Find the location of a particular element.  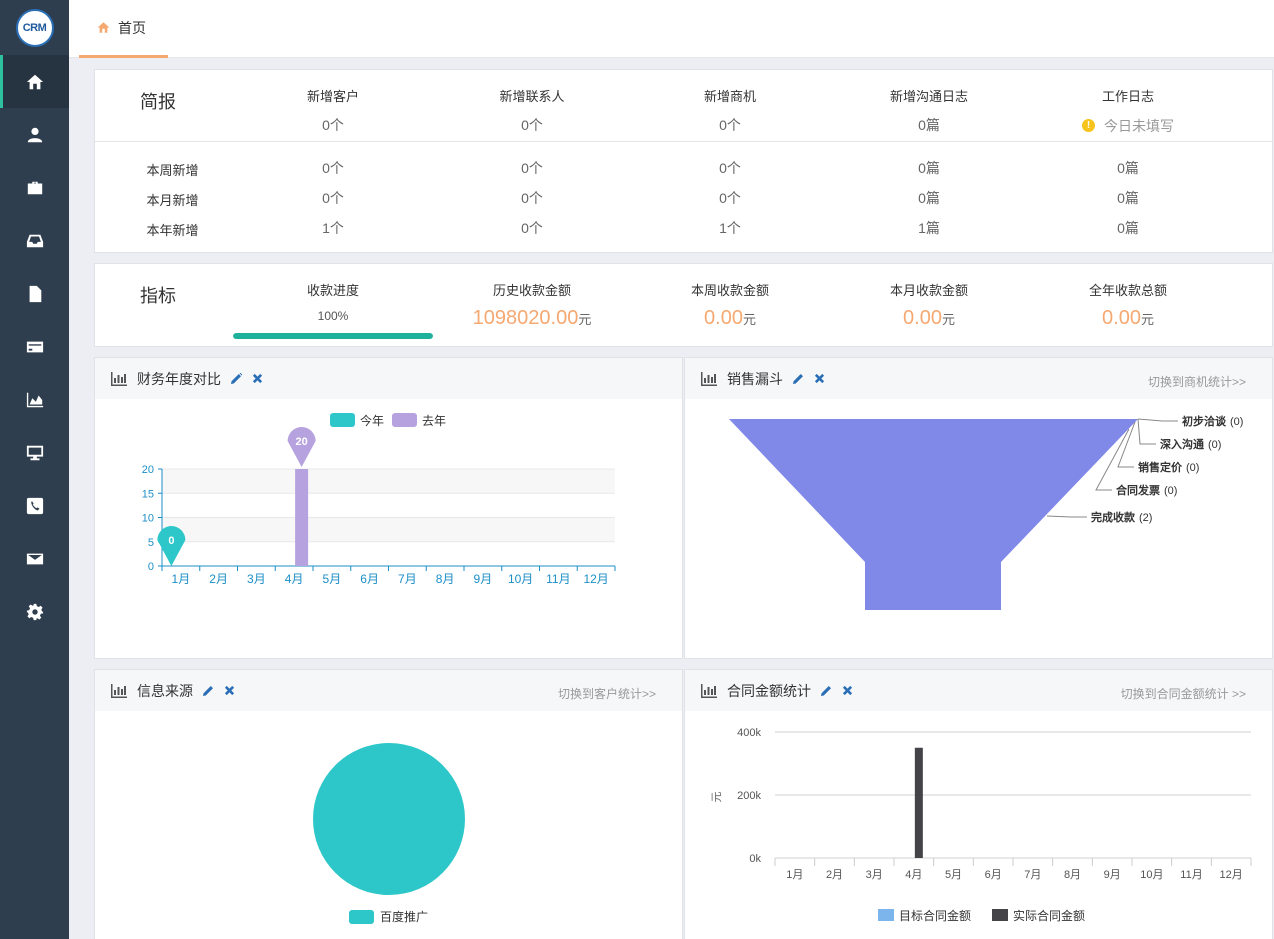

info-source-panel: 信息来源 切换到客户统计>> 百度推广 is located at coordinates (388, 804).